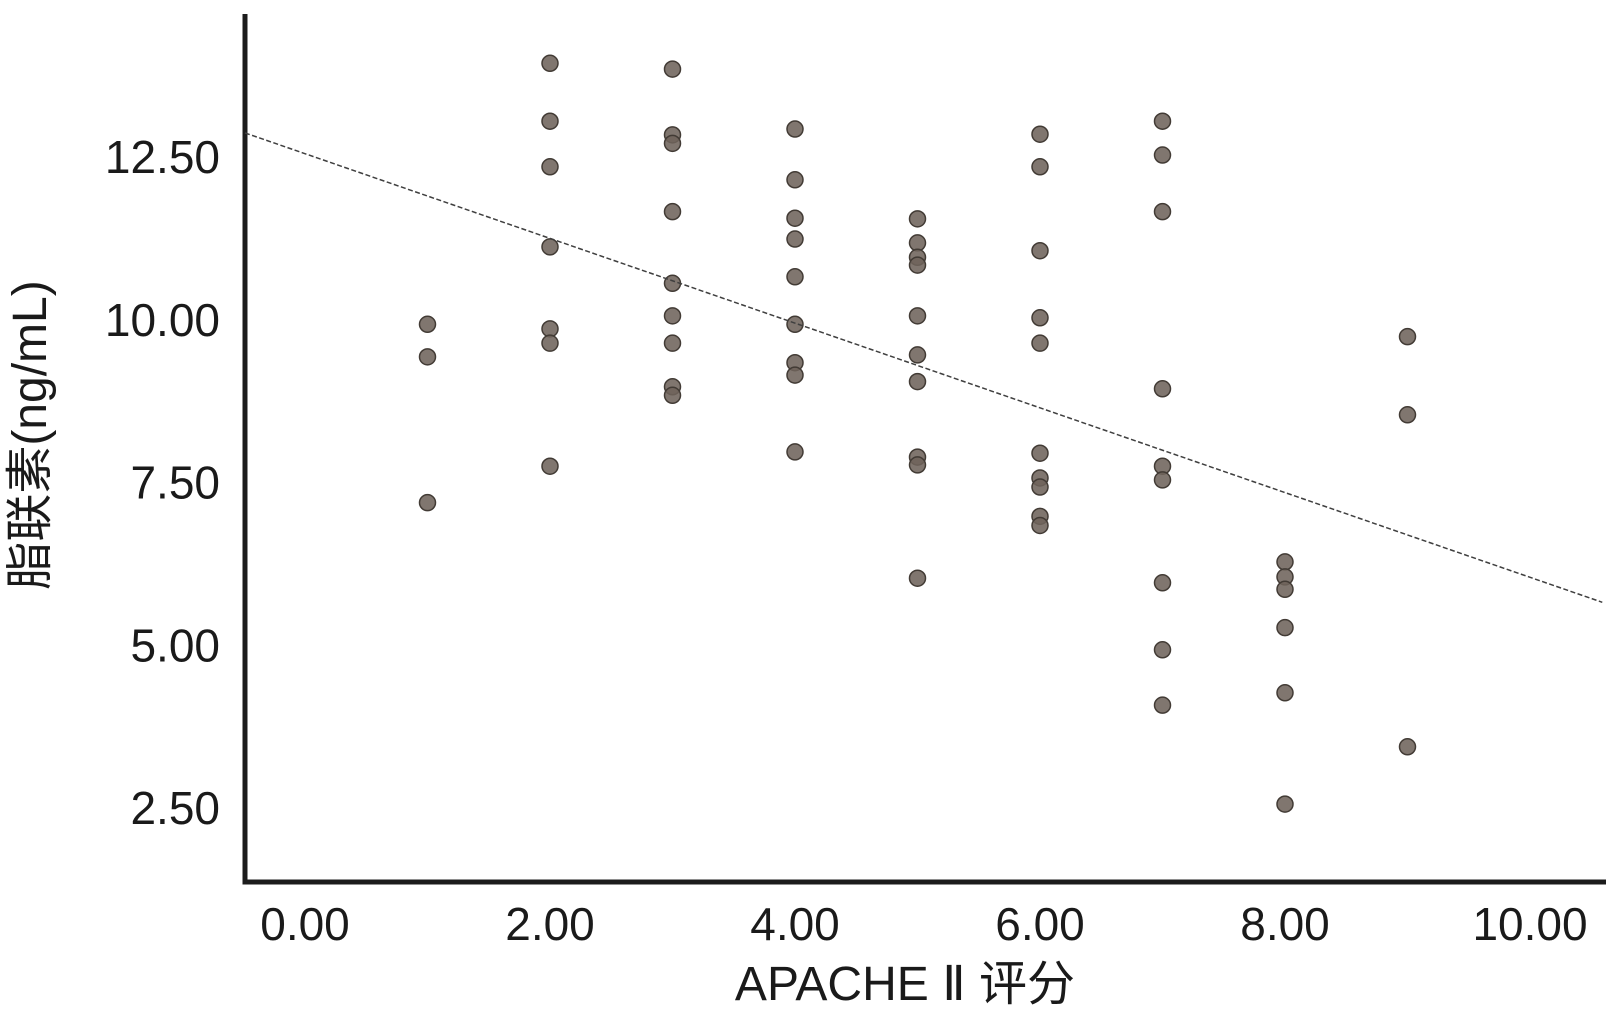 This screenshot has height=1022, width=1611. What do you see at coordinates (550, 924) in the screenshot?
I see `x-tick-label: 2.00` at bounding box center [550, 924].